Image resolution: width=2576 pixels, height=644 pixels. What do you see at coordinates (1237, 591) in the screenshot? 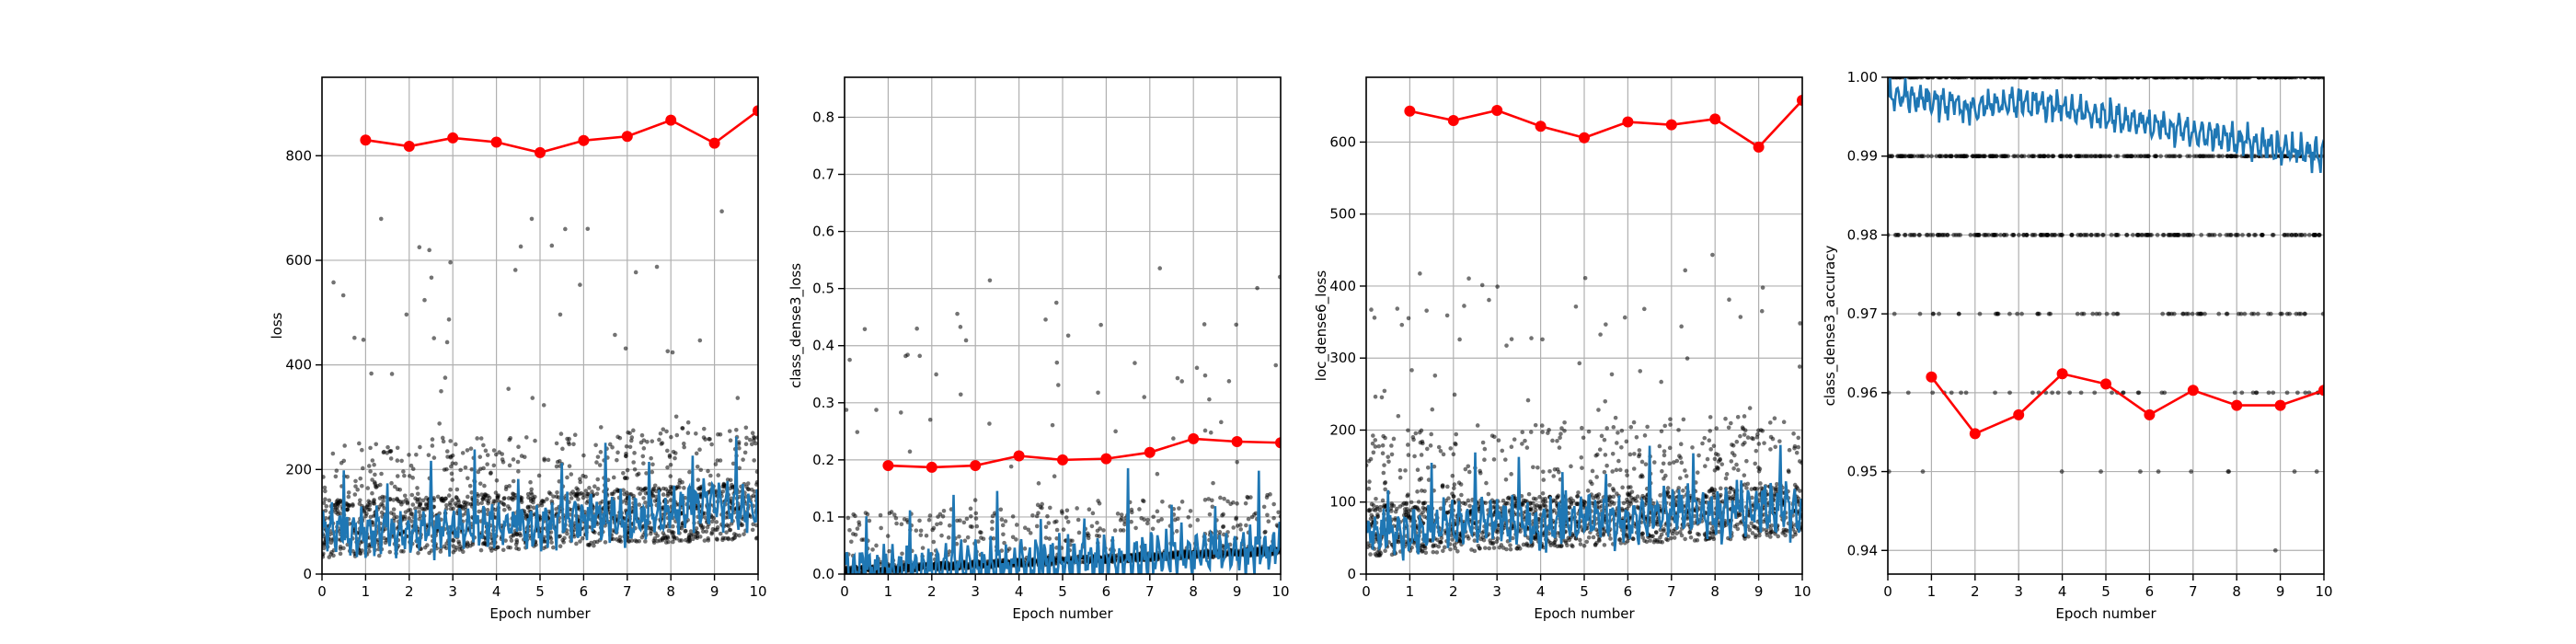
I see `x-tick-label: 9` at bounding box center [1237, 591].